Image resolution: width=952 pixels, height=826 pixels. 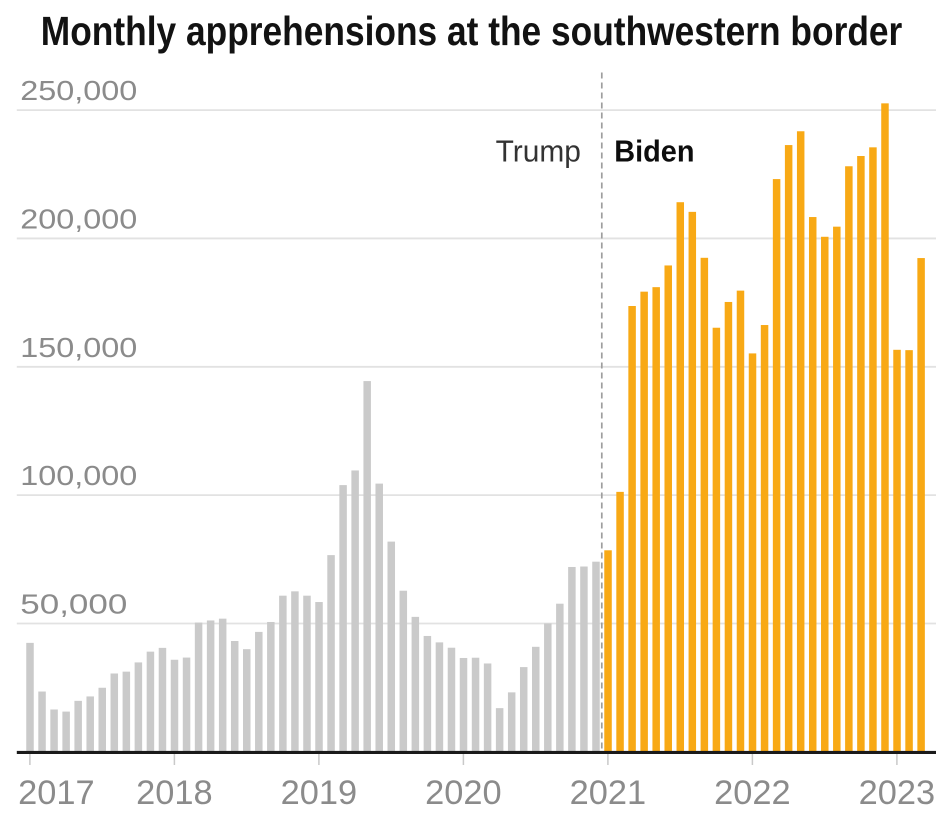 What do you see at coordinates (463, 793) in the screenshot?
I see `svg-text: 2020` at bounding box center [463, 793].